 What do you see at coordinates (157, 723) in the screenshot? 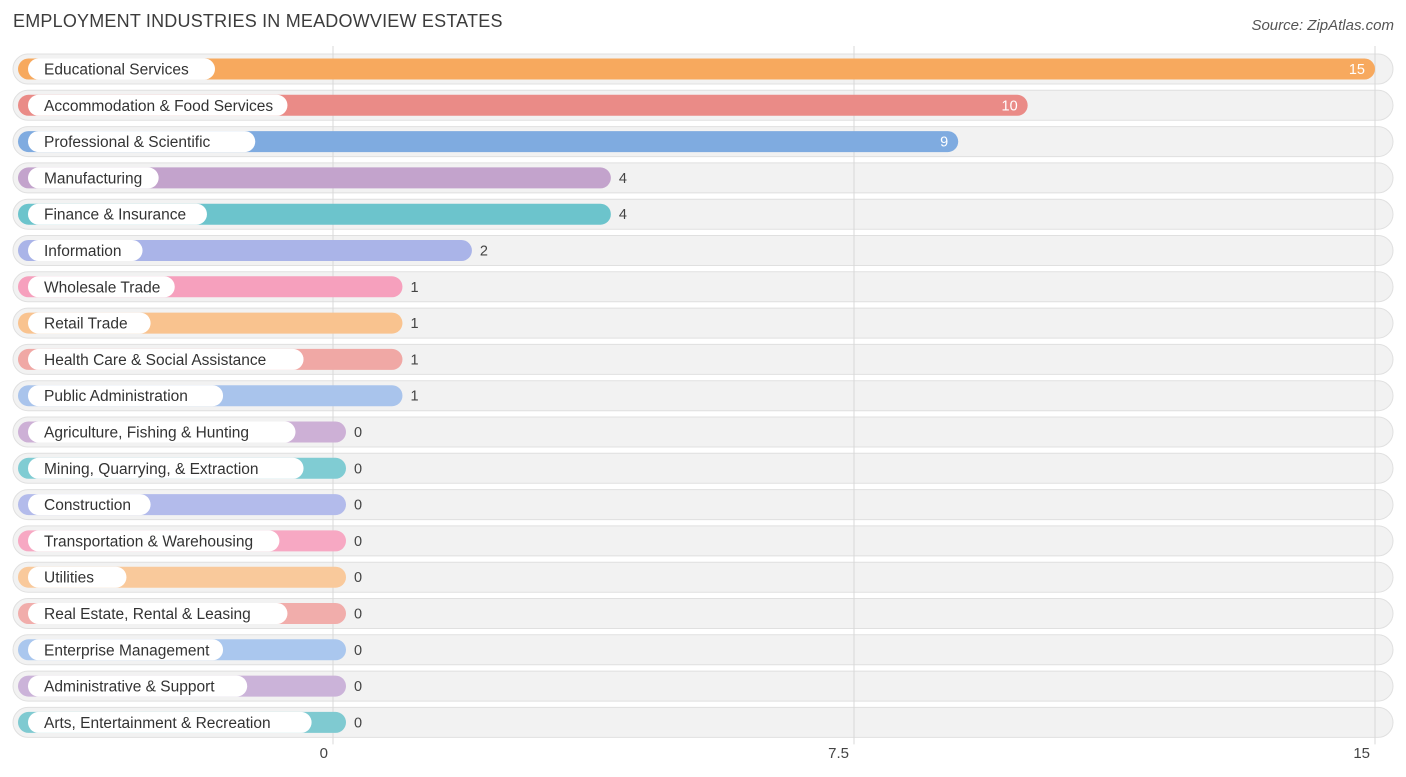
I see `category-label: Arts, Entertainment & Recreation` at bounding box center [157, 723].